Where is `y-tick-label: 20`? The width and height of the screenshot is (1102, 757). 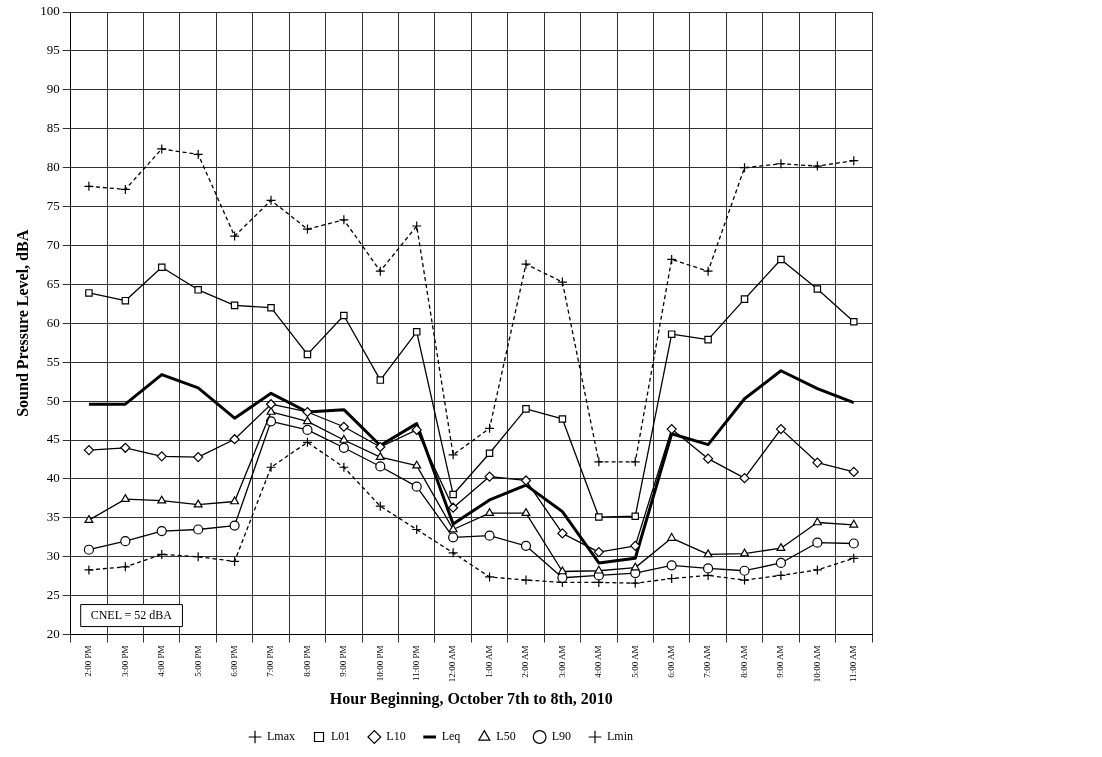 y-tick-label: 20 is located at coordinates (53, 633).